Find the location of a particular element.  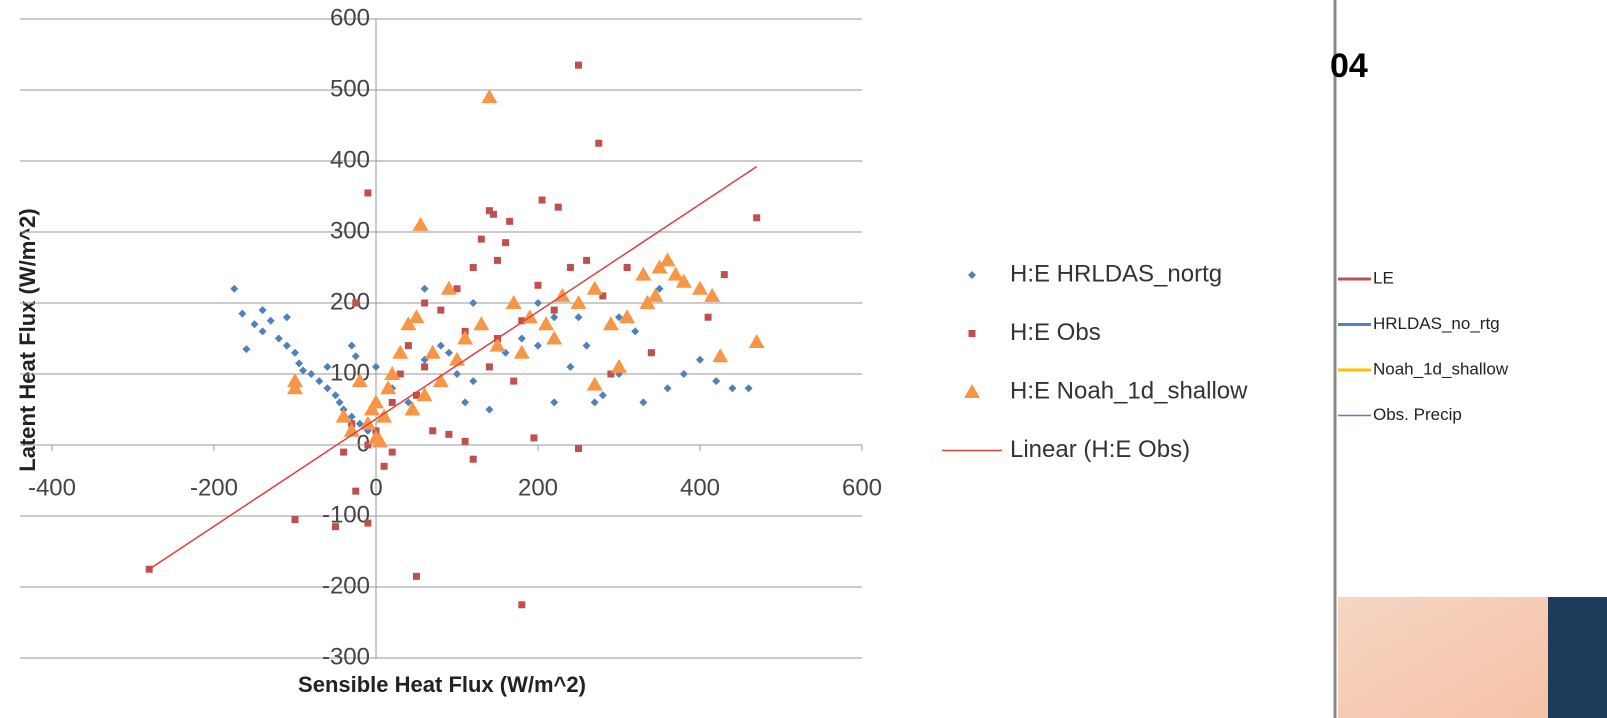

y-tick-label: 0 is located at coordinates (363, 443).